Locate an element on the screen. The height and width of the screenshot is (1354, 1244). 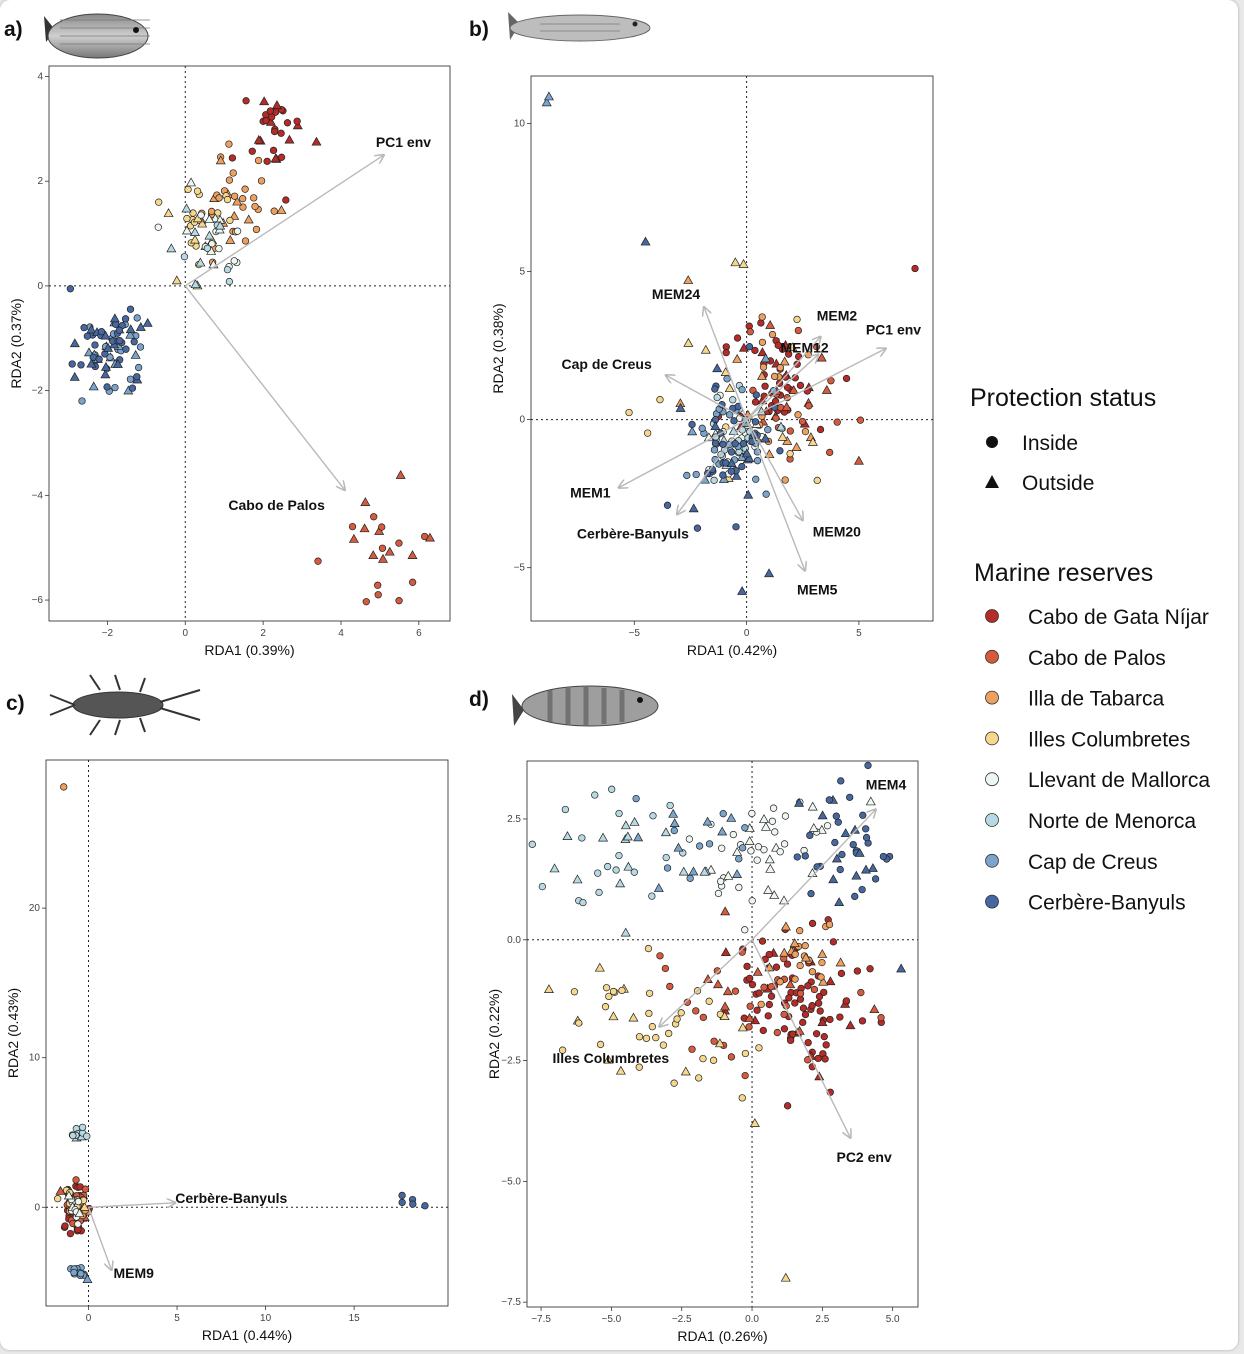
x-tick-label: 10 is located at coordinates (266, 1318).